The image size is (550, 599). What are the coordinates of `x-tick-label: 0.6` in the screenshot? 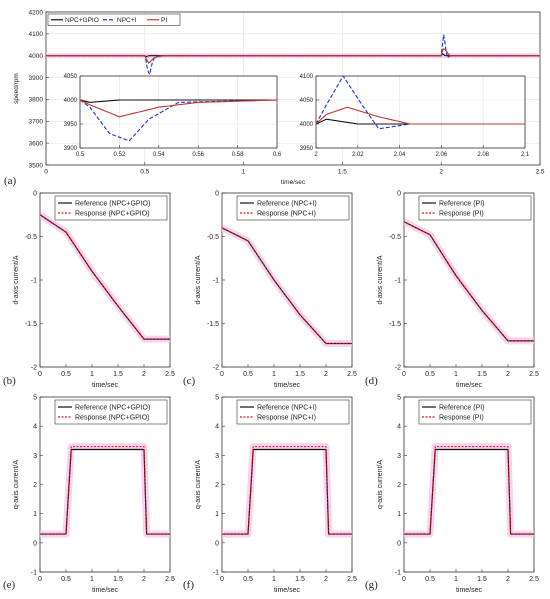 It's located at (277, 155).